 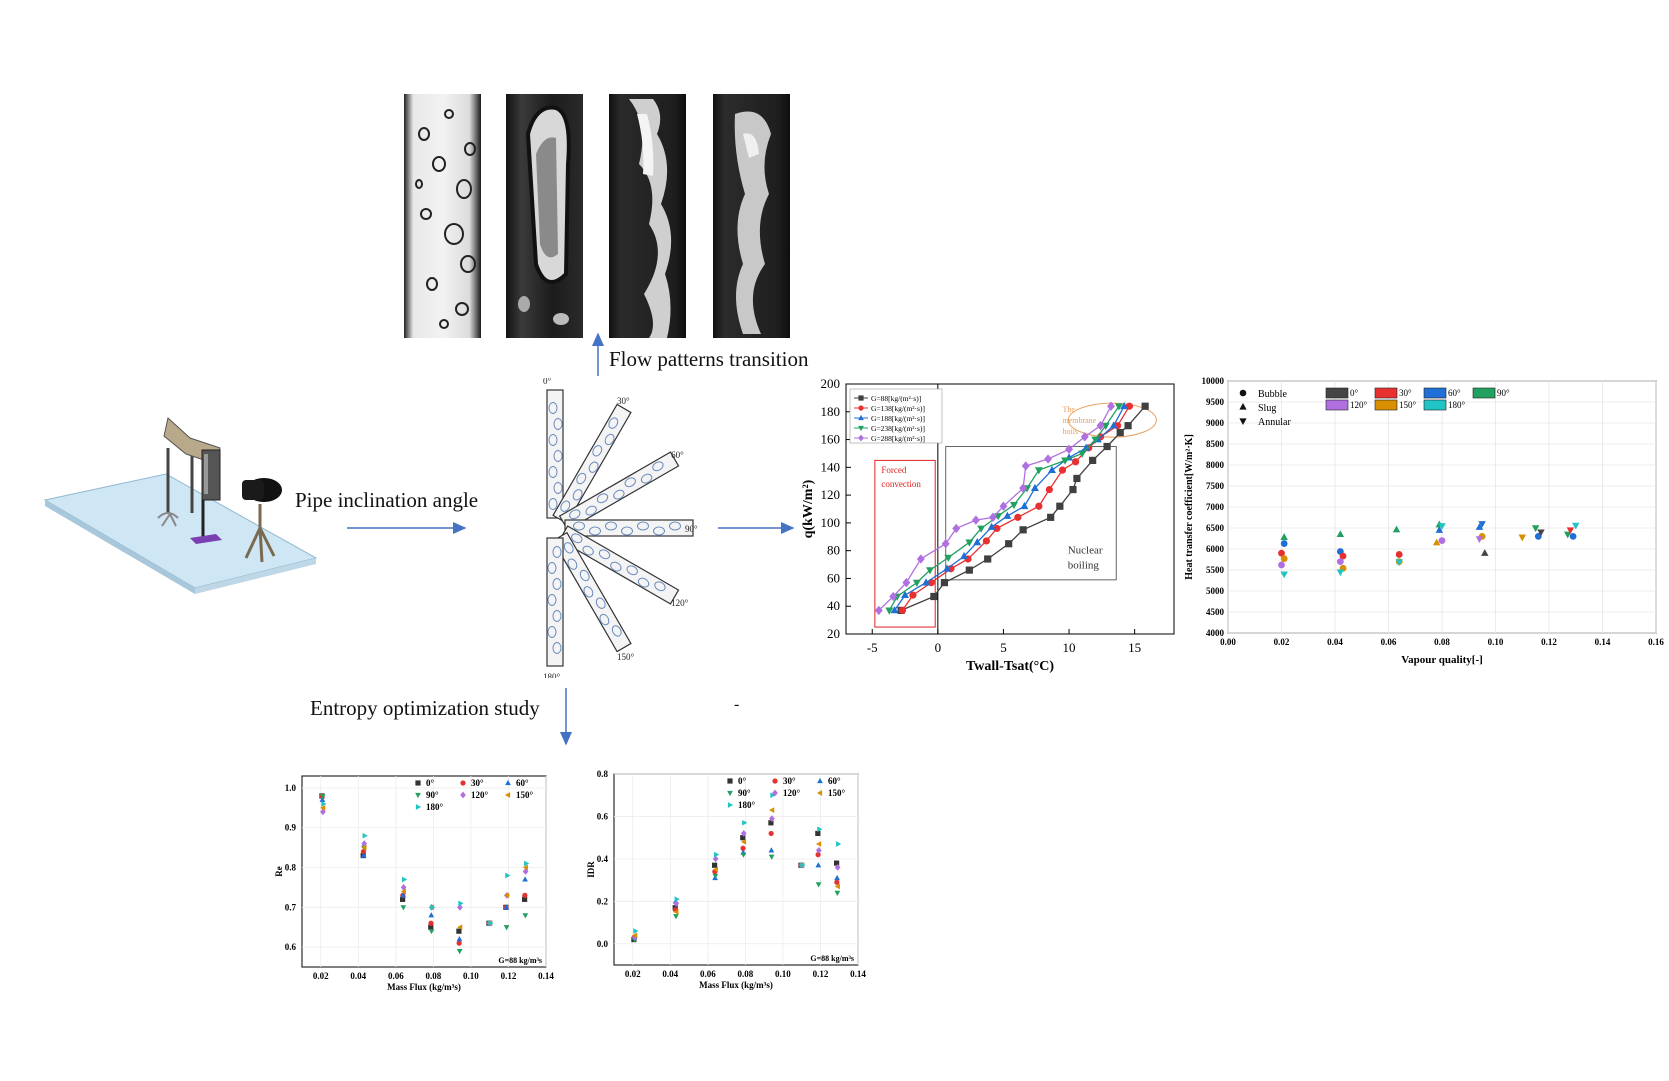 I want to click on pipe-angle-label: 180°, so click(x=552, y=675).